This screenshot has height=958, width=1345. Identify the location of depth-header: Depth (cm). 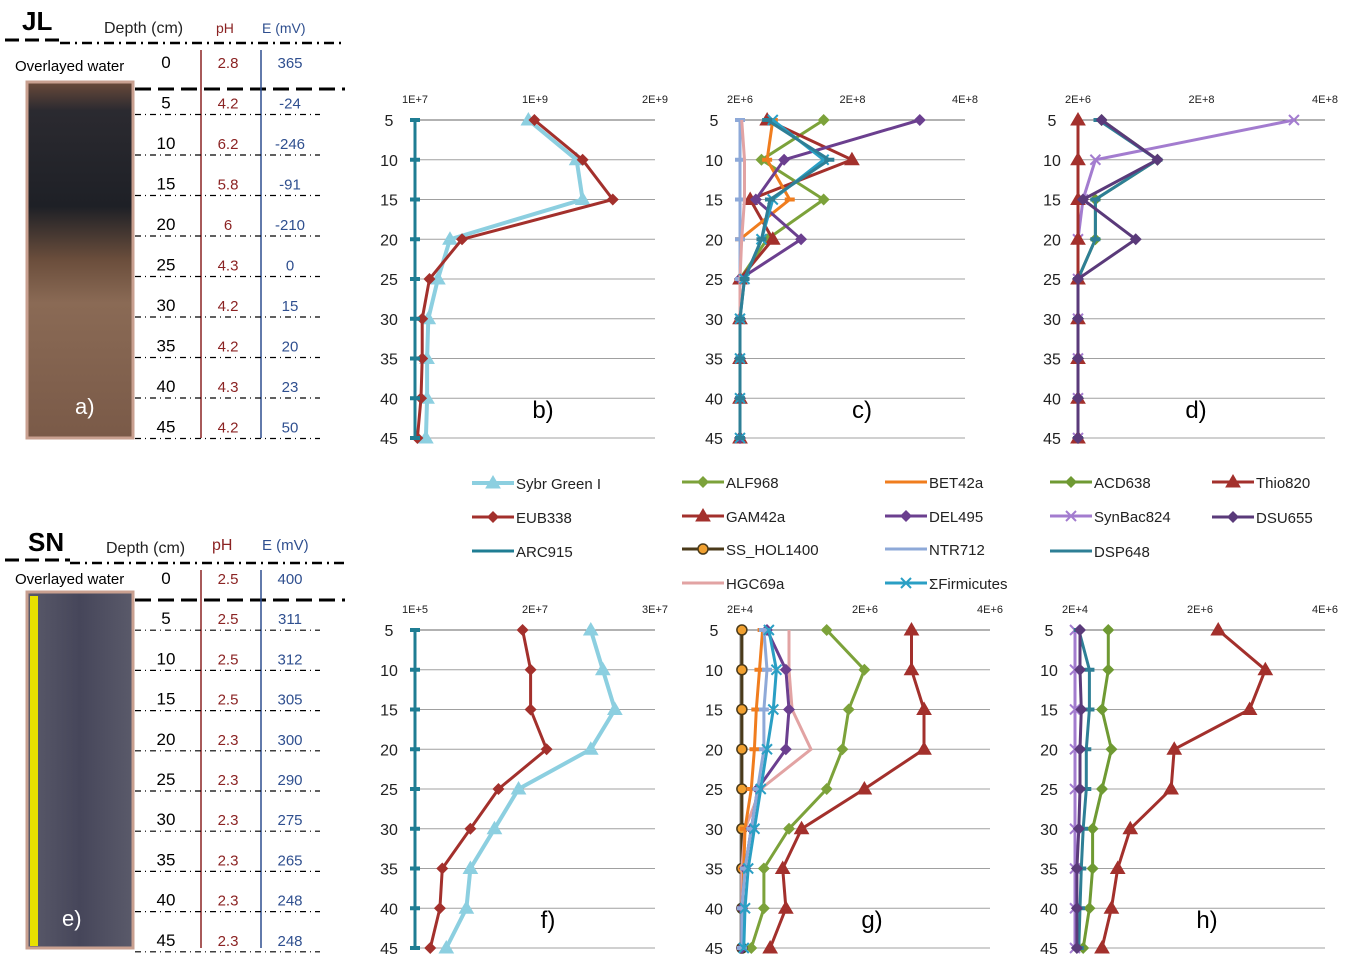
(145, 548).